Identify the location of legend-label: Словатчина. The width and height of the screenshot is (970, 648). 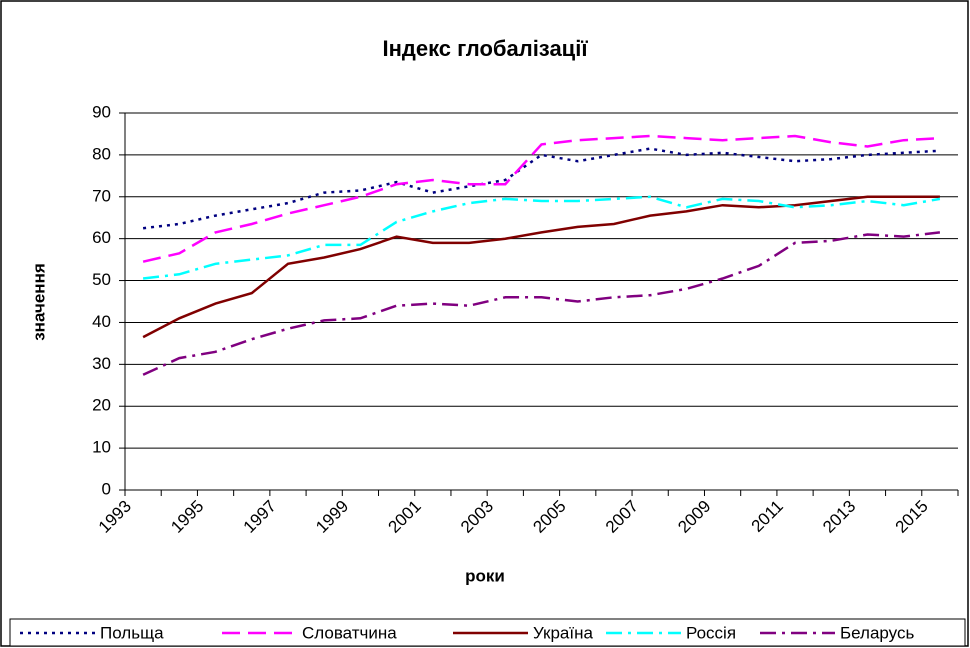
(349, 632).